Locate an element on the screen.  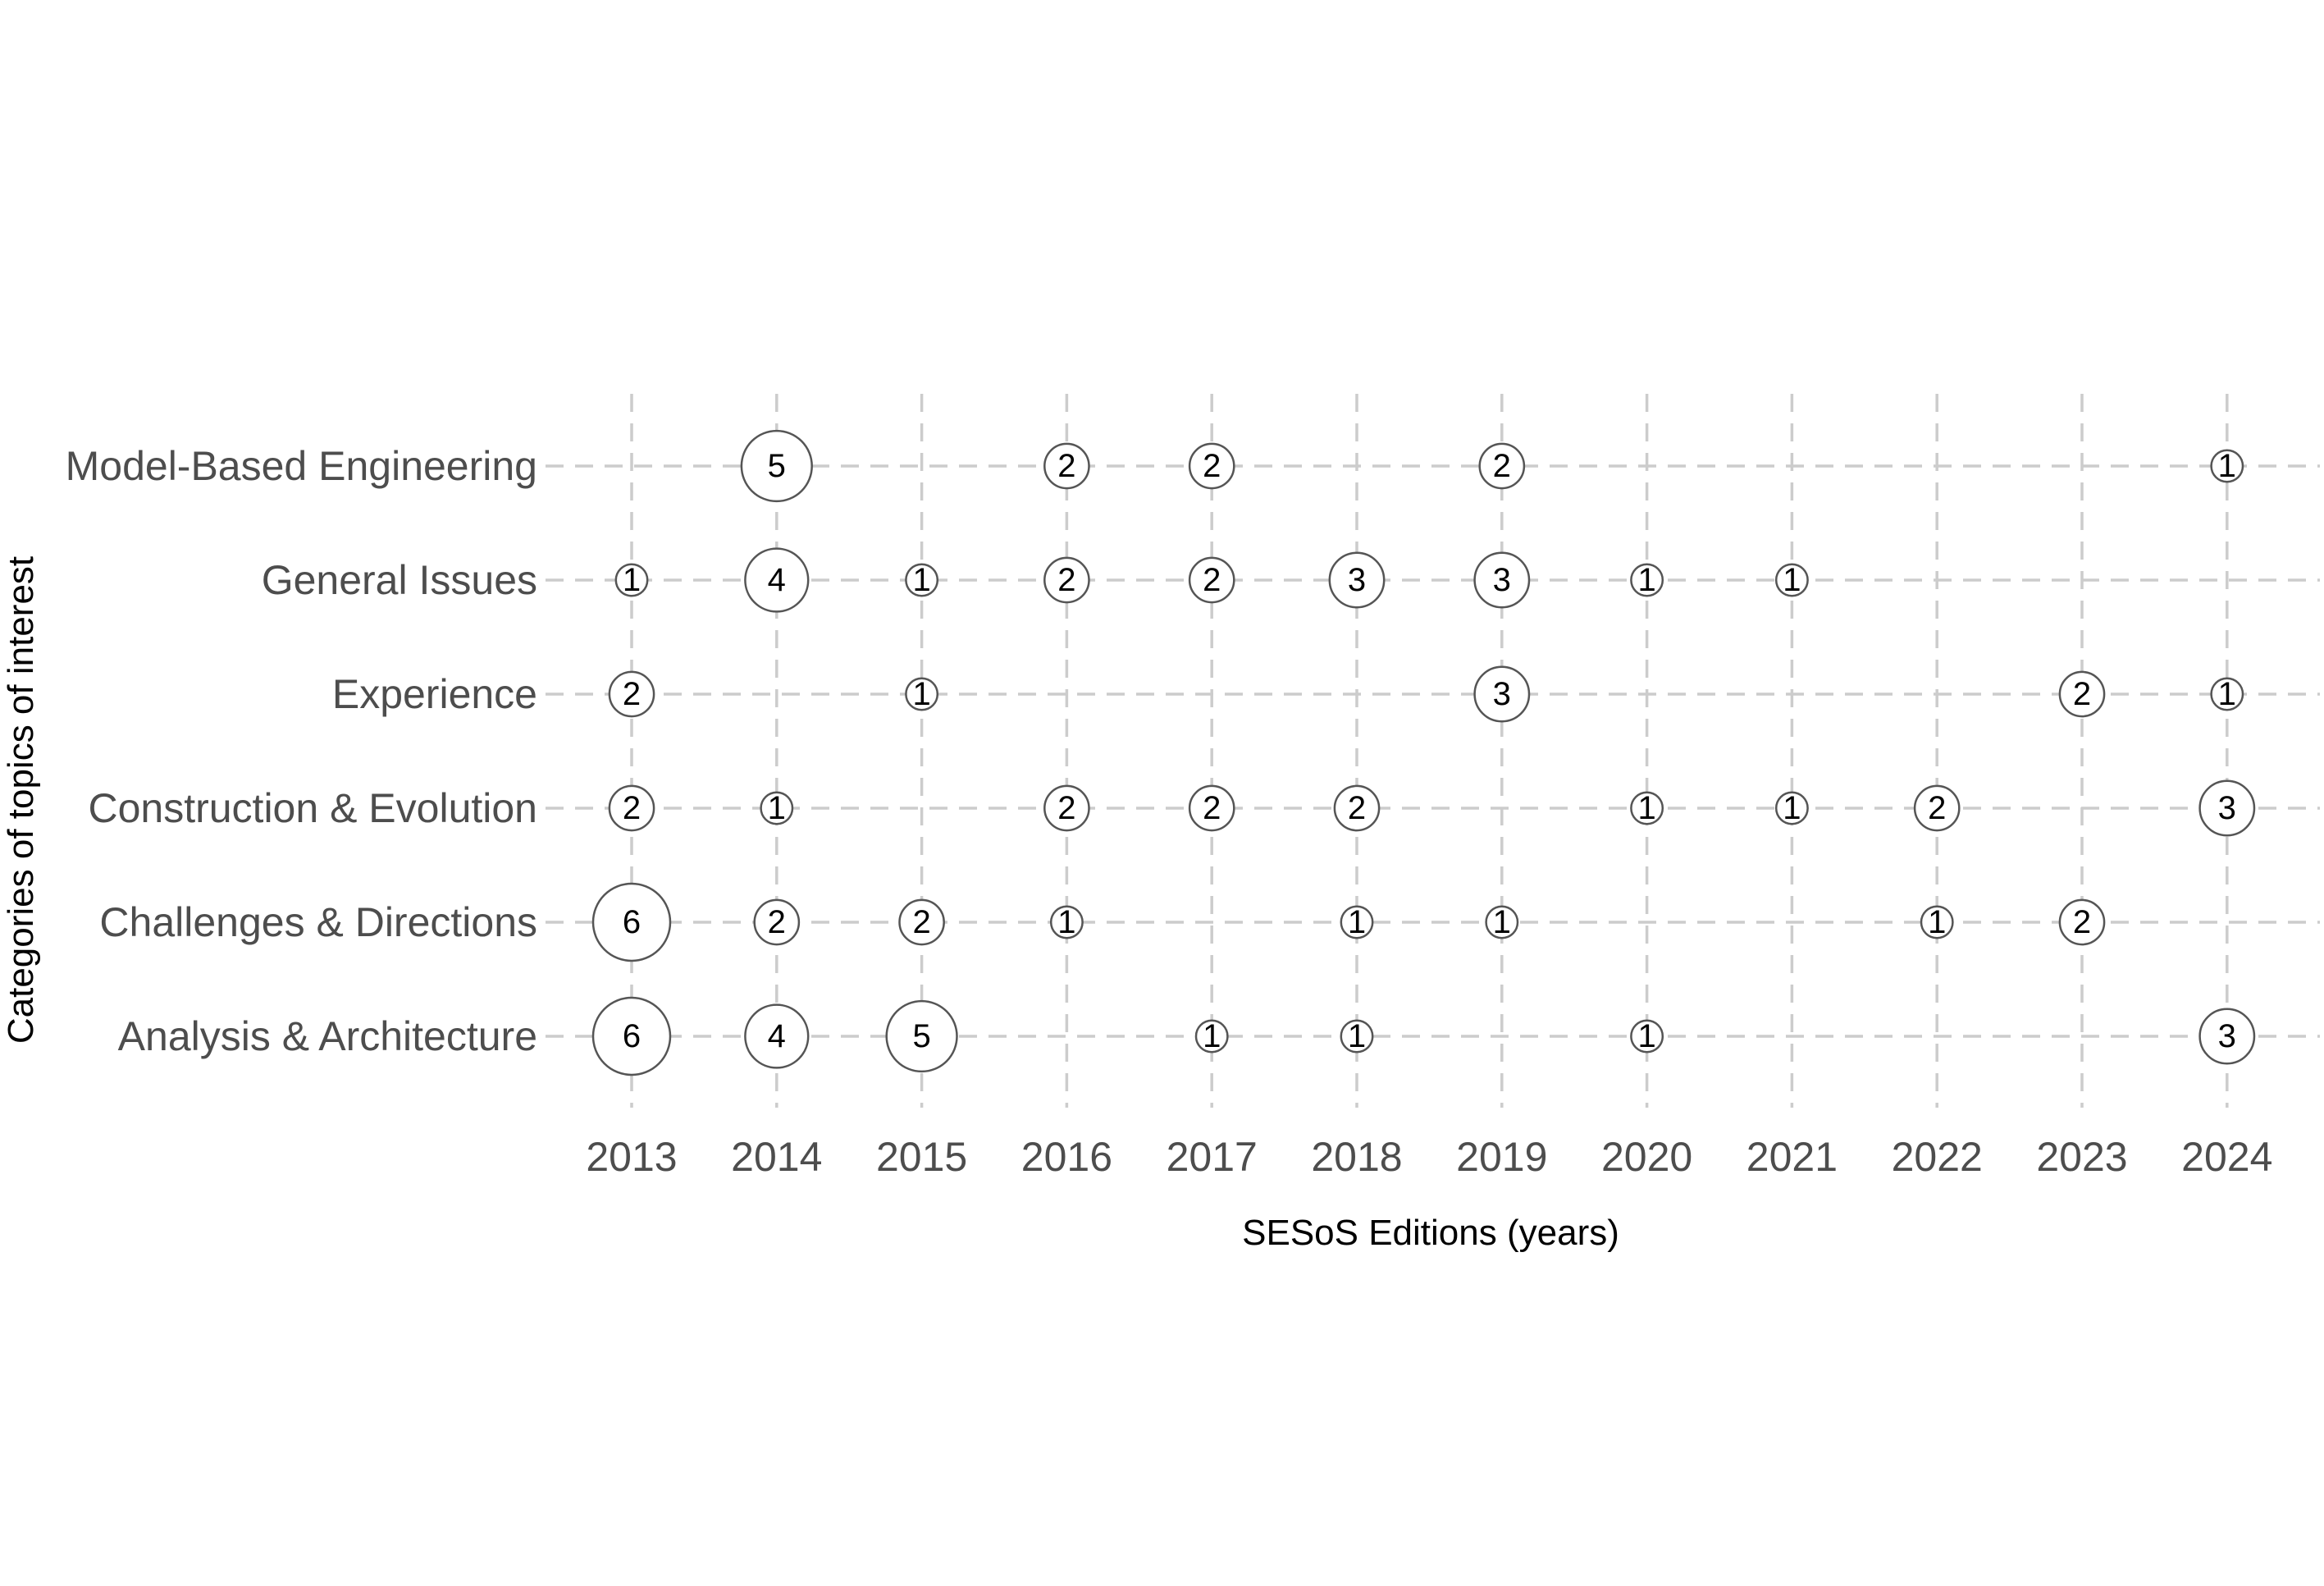
y-tick-label: General Issues is located at coordinates (399, 580).